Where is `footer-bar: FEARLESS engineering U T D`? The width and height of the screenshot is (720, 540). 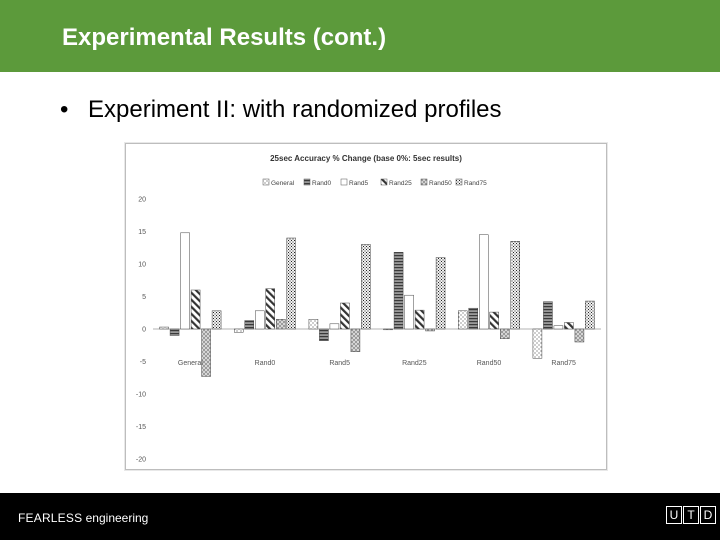
footer-bar: FEARLESS engineering U T D is located at coordinates (360, 516).